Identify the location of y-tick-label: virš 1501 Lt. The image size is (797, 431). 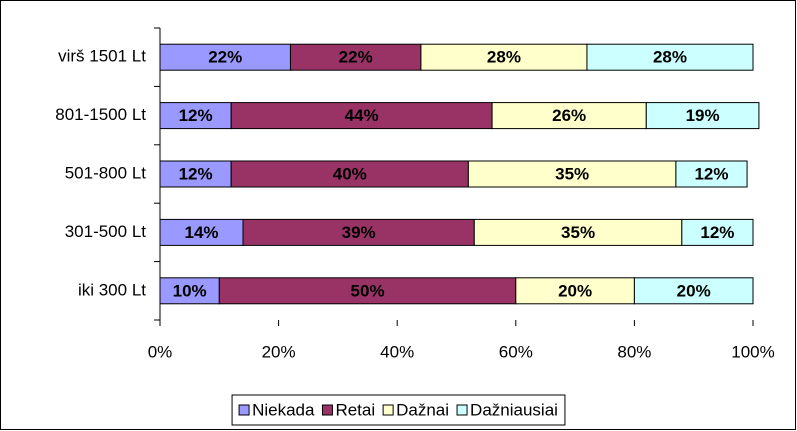
(102, 56).